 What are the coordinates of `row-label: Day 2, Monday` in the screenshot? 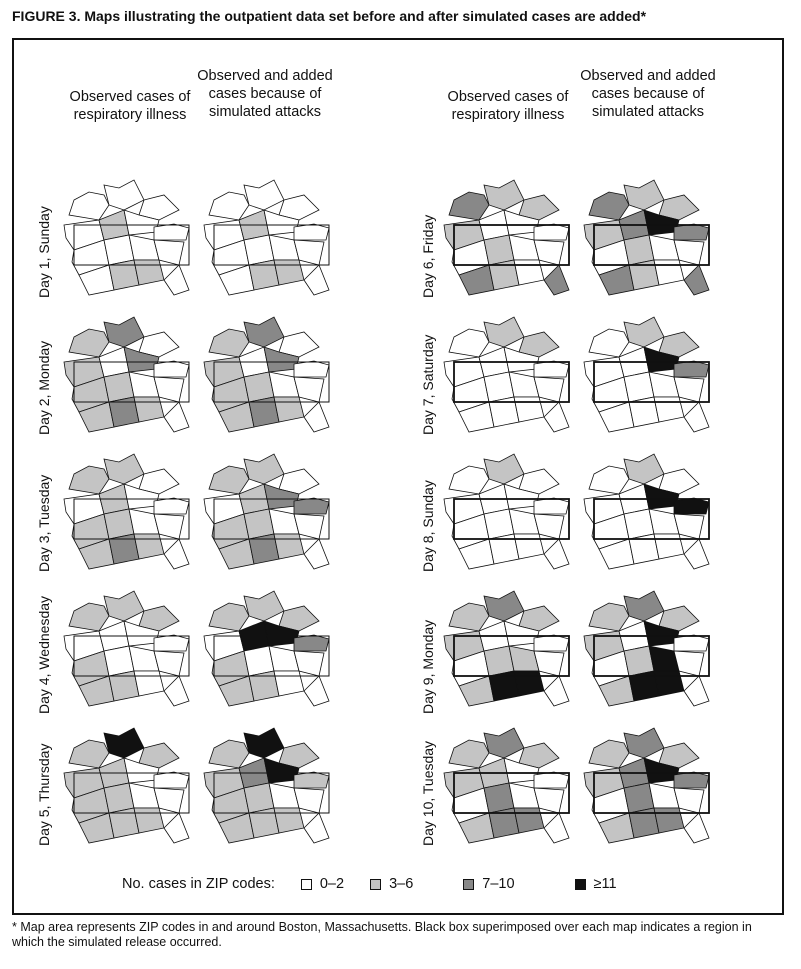 It's located at (44, 387).